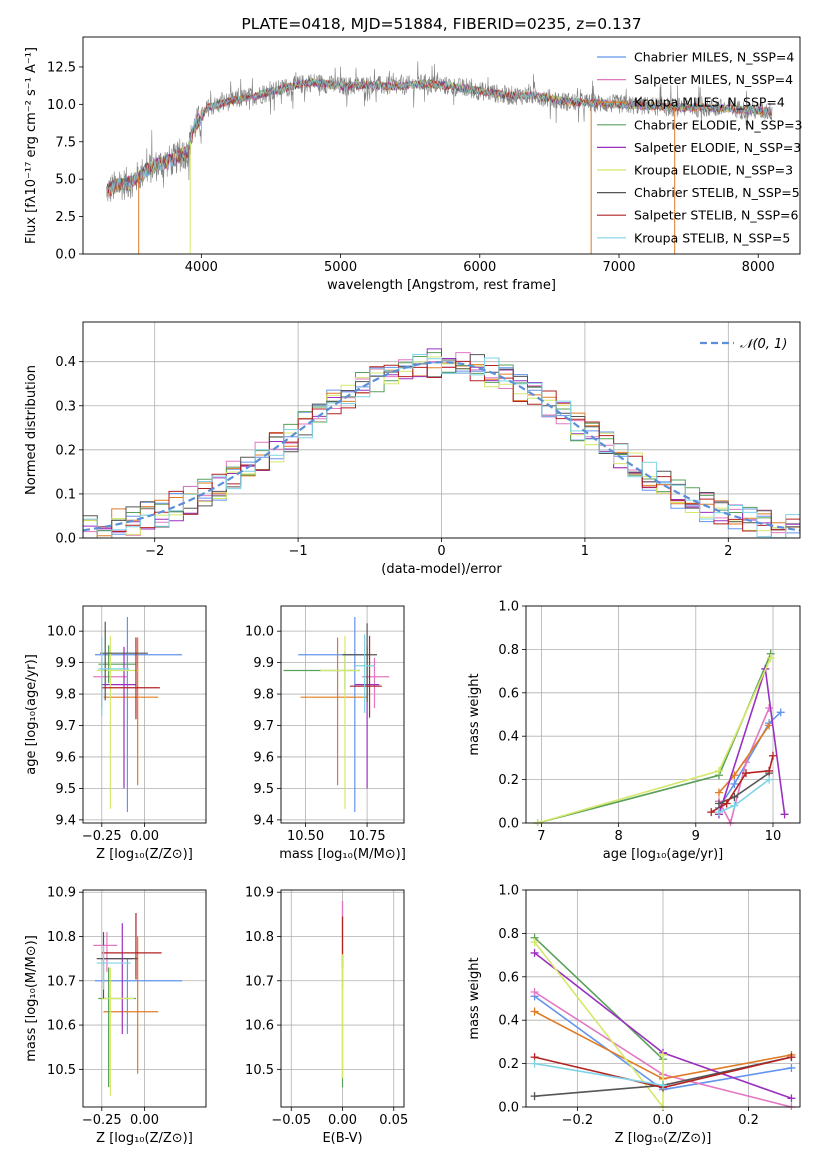 This screenshot has height=1170, width=819. What do you see at coordinates (663, 854) in the screenshot?
I see `x-axis-label: age [log₁₀(age/yr)]` at bounding box center [663, 854].